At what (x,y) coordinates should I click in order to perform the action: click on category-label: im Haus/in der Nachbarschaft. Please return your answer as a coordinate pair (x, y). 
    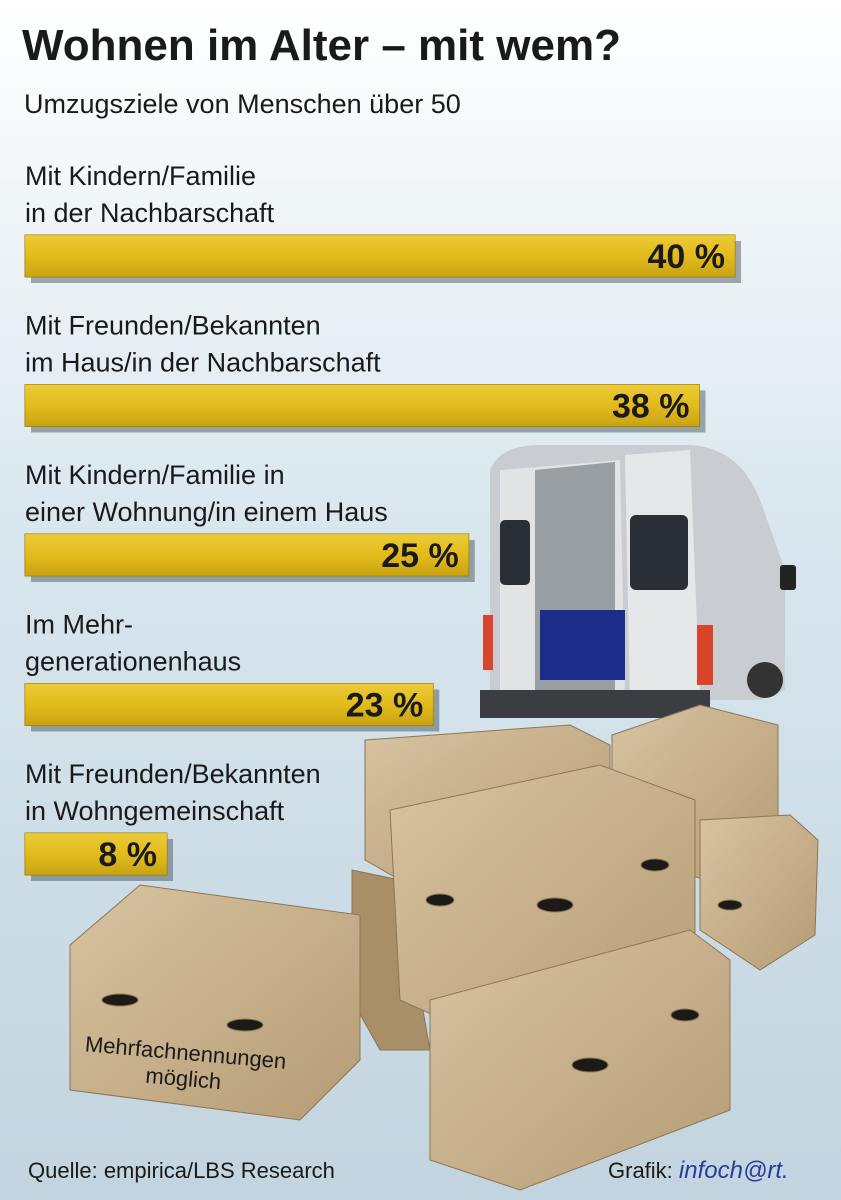
    Looking at the image, I should click on (203, 363).